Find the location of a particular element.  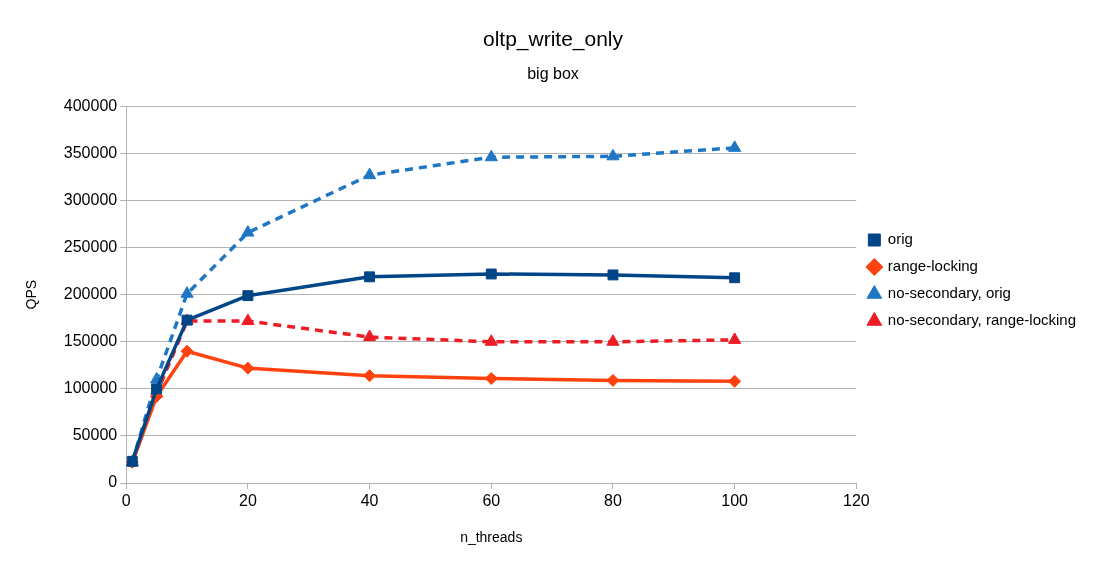

x-tick-label: 20 is located at coordinates (247, 501).